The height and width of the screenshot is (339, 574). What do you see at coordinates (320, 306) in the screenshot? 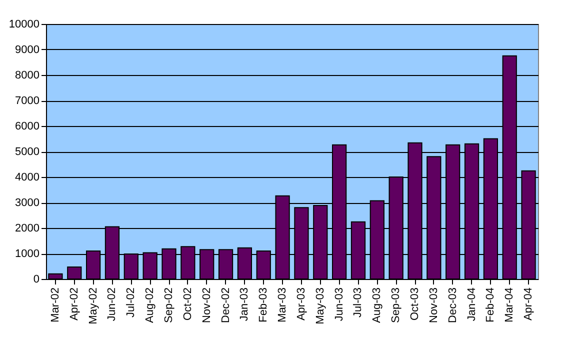
I see `x-tick-label: May-03` at bounding box center [320, 306].